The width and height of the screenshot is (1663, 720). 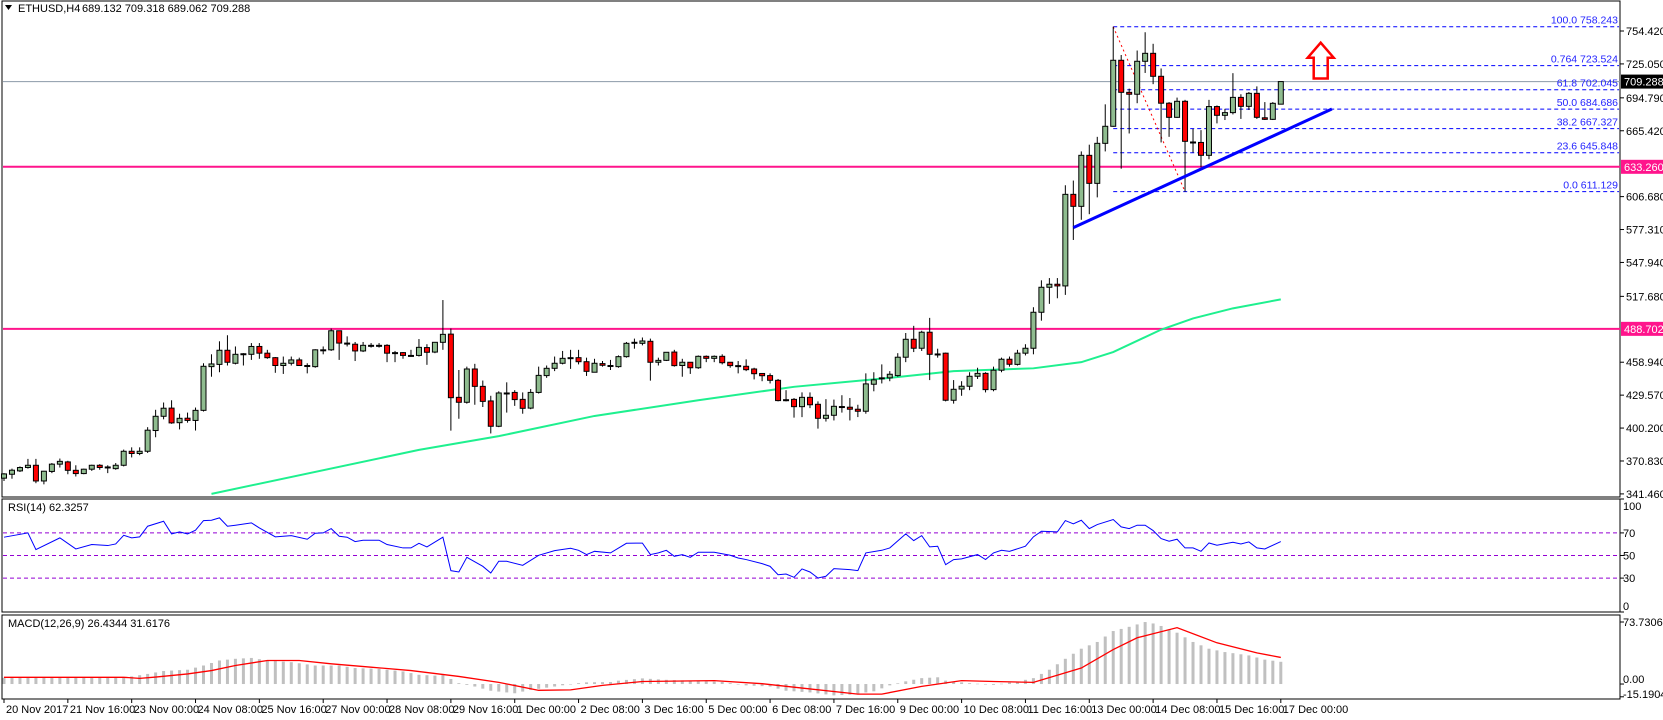 I want to click on resistance-price-tag-bg, so click(x=1642, y=328).